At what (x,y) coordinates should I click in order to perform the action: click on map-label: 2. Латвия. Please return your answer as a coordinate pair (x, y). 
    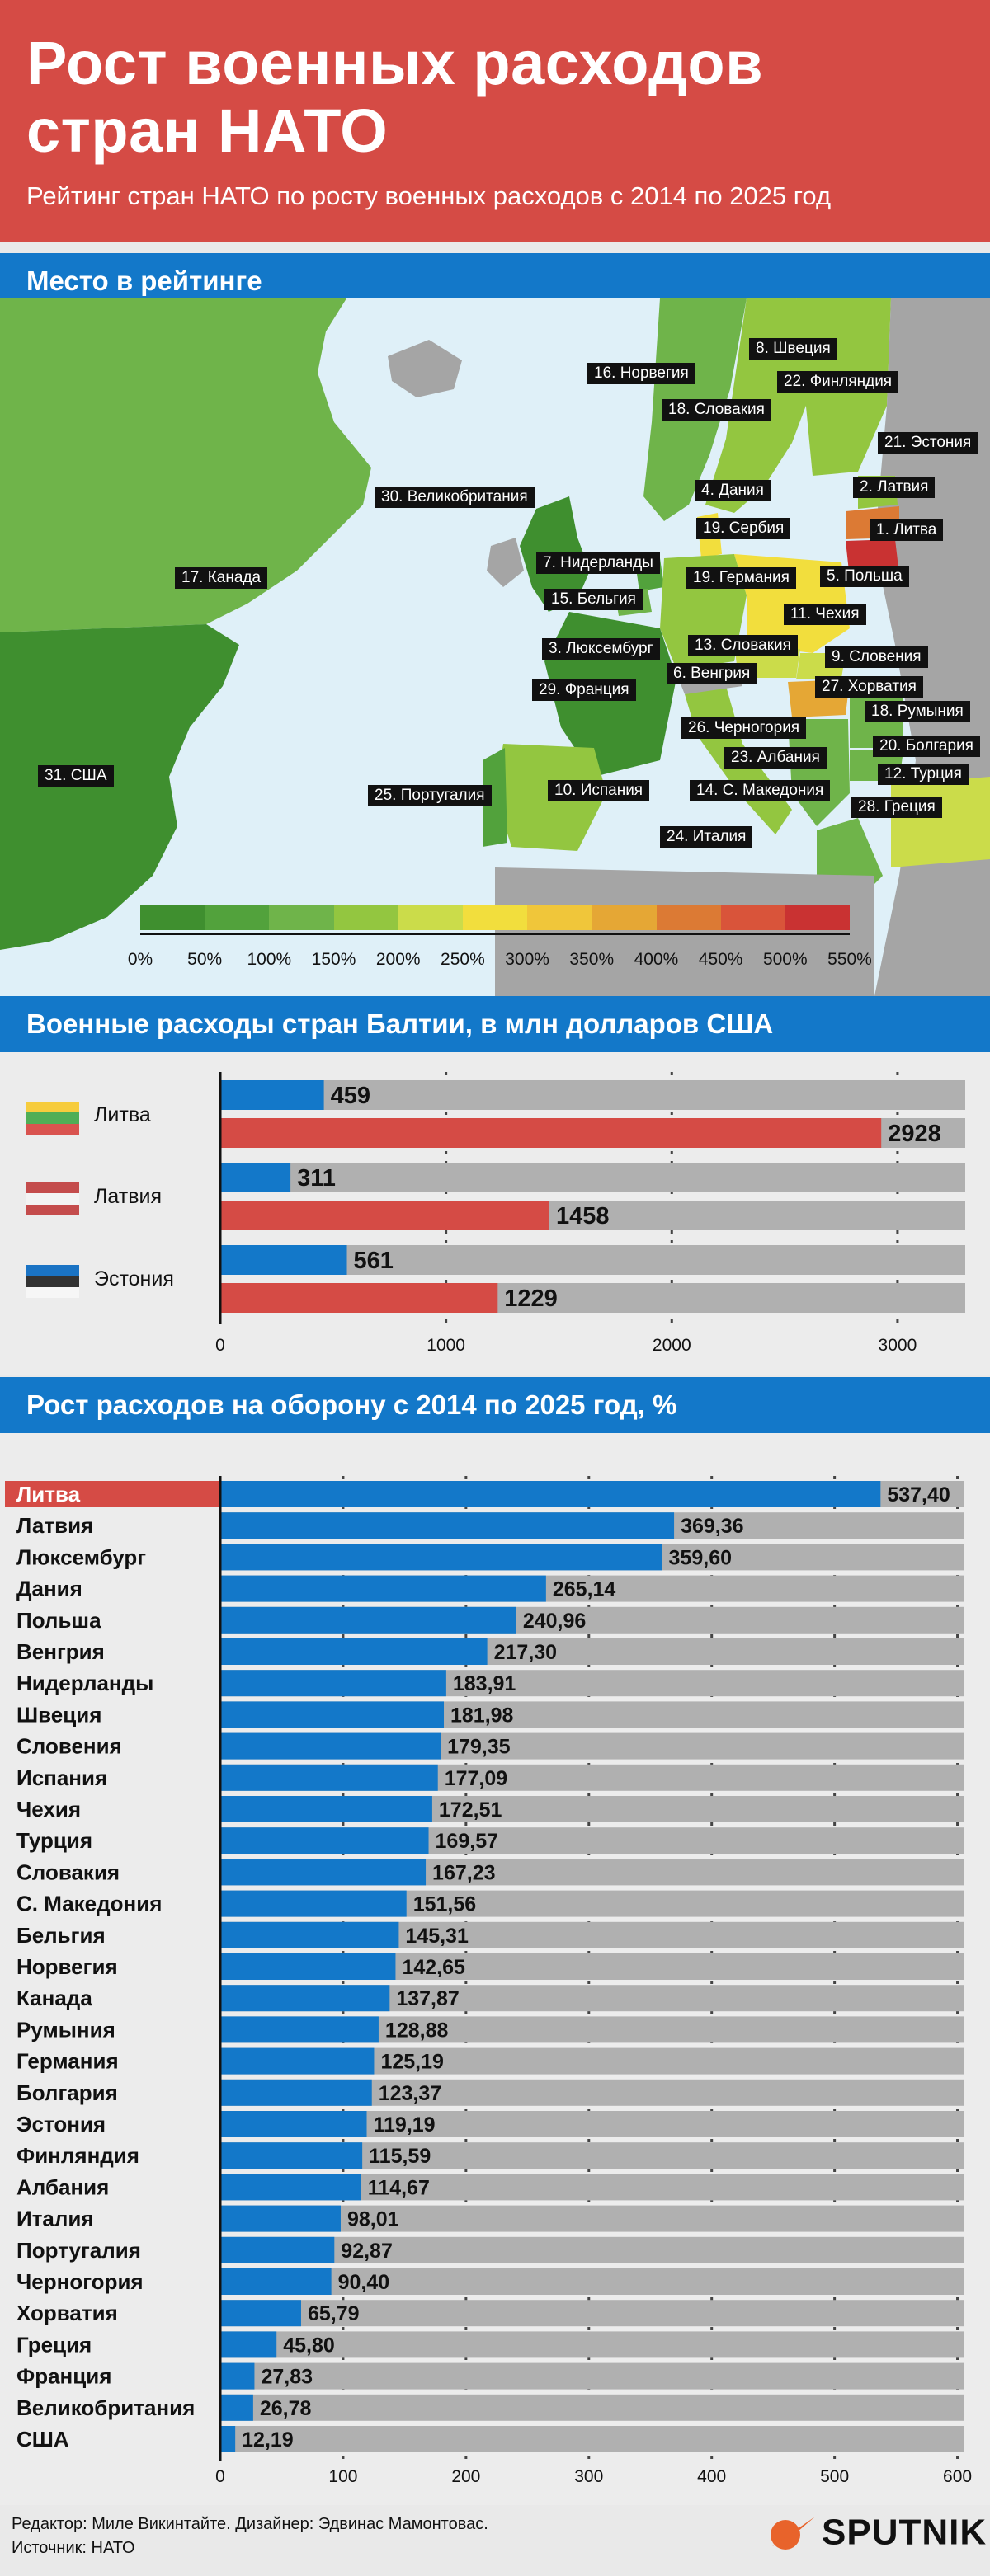
    Looking at the image, I should click on (894, 487).